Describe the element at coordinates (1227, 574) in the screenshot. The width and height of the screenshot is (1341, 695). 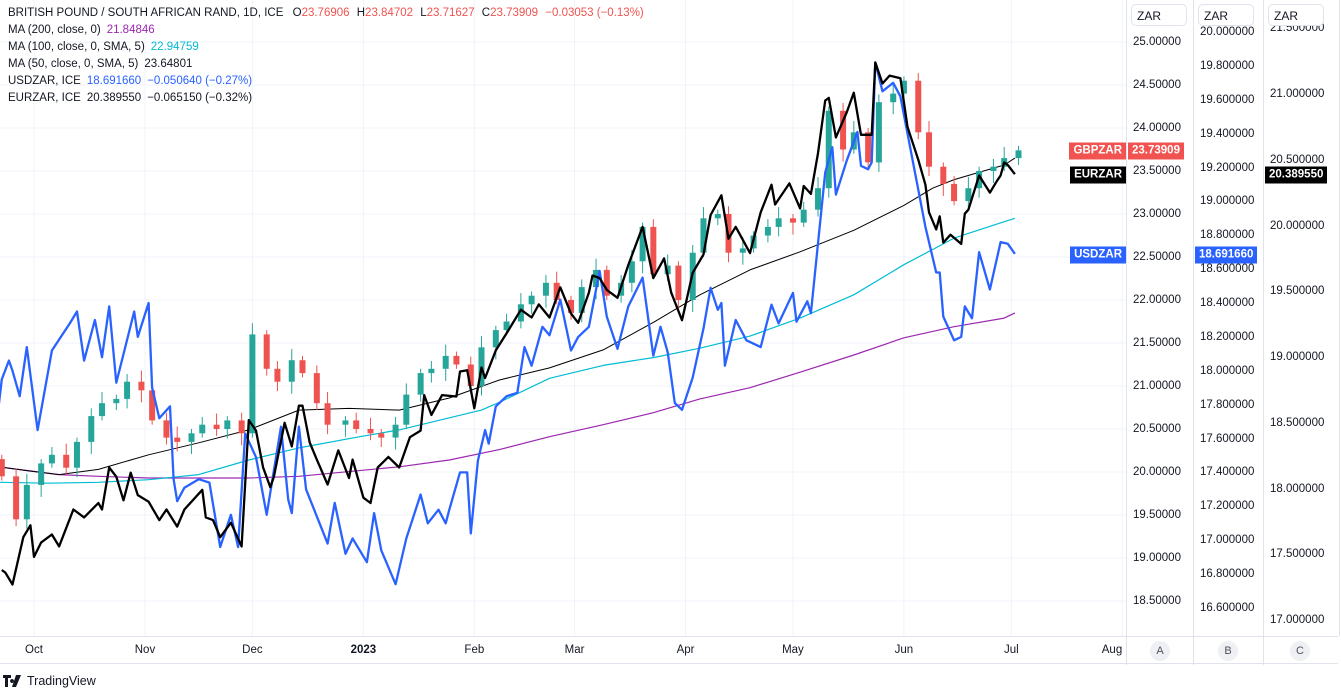
I see `price-tick-label-b: 16.800000` at that location.